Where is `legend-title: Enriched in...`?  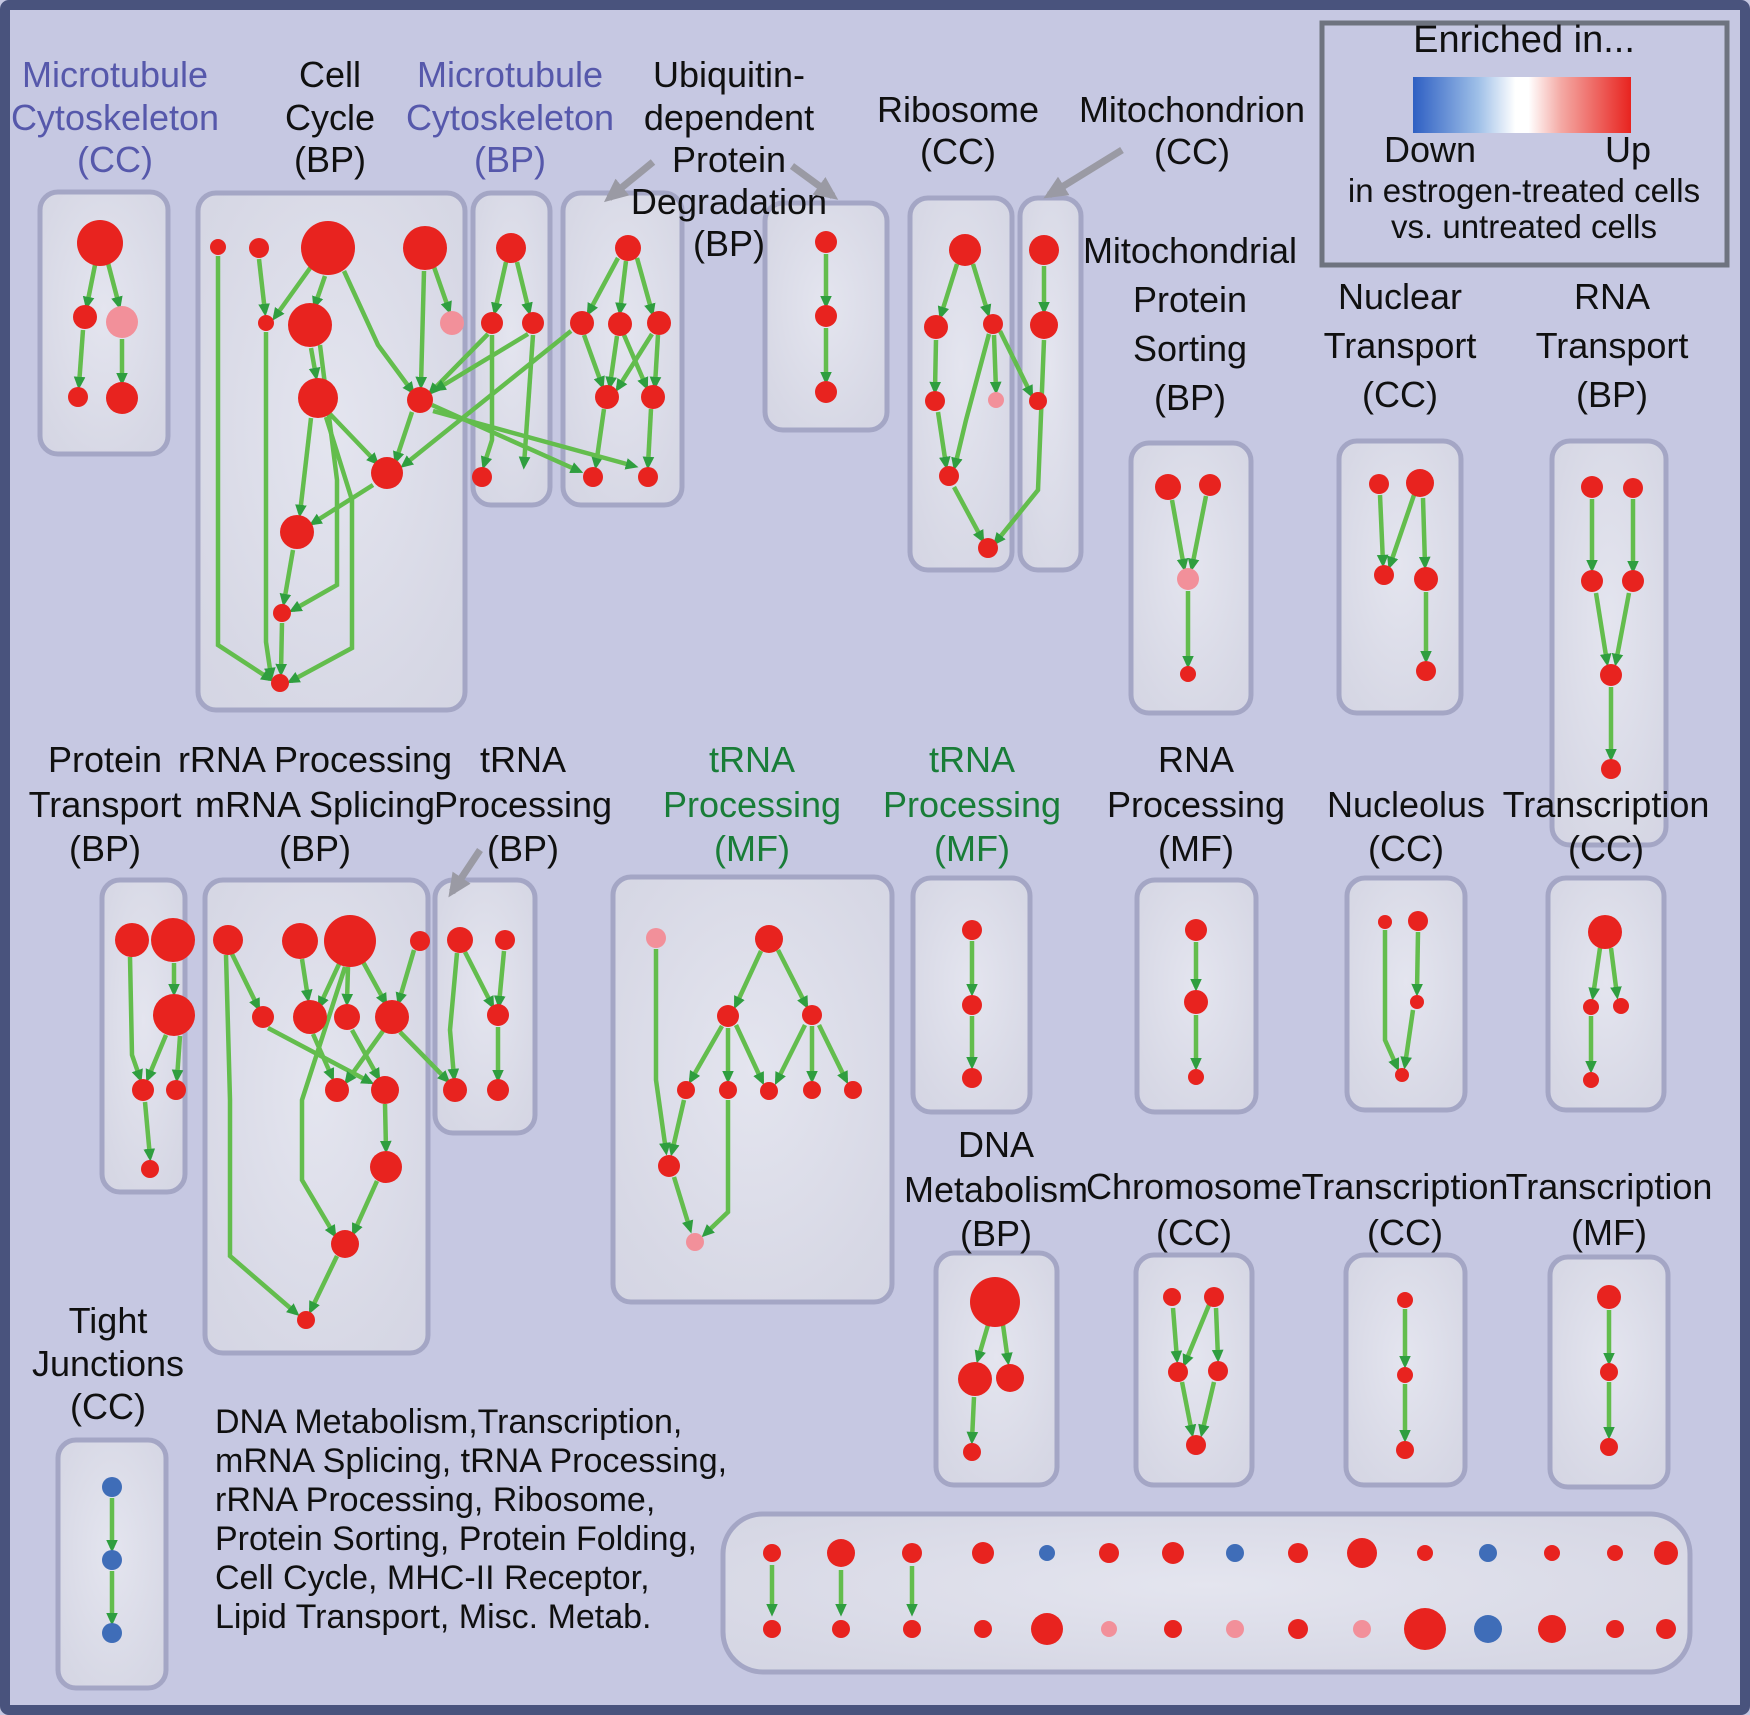 legend-title: Enriched in... is located at coordinates (1524, 40).